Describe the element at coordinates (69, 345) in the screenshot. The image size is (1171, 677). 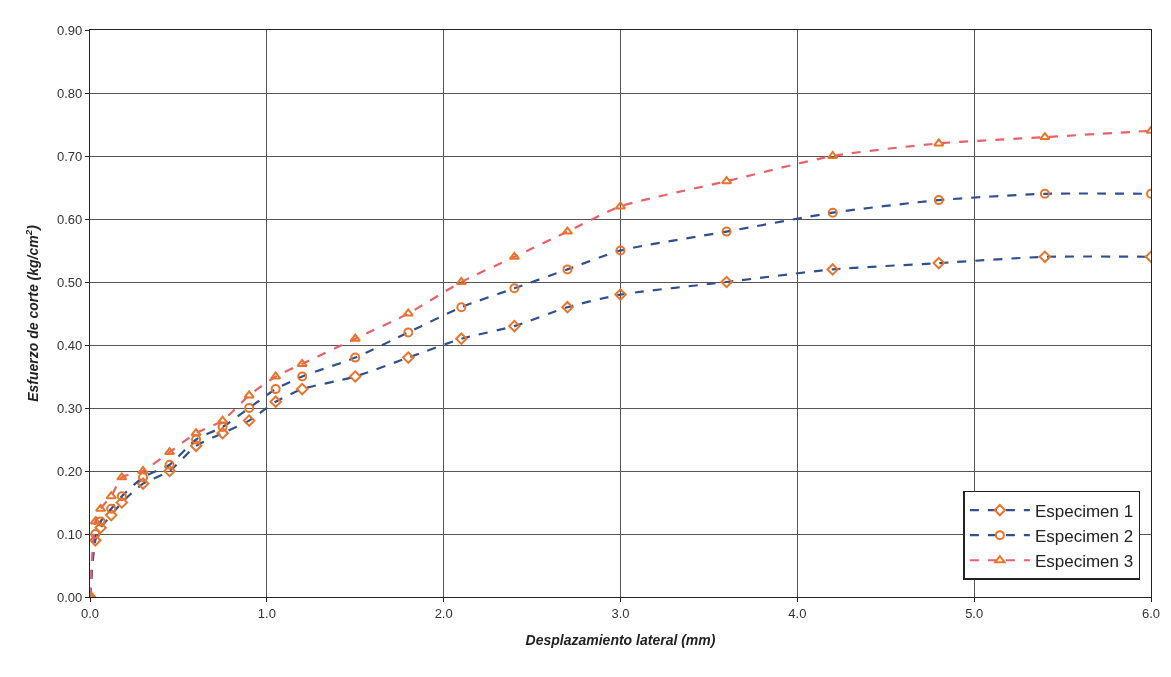
I see `y-tick-label: 0.40` at that location.